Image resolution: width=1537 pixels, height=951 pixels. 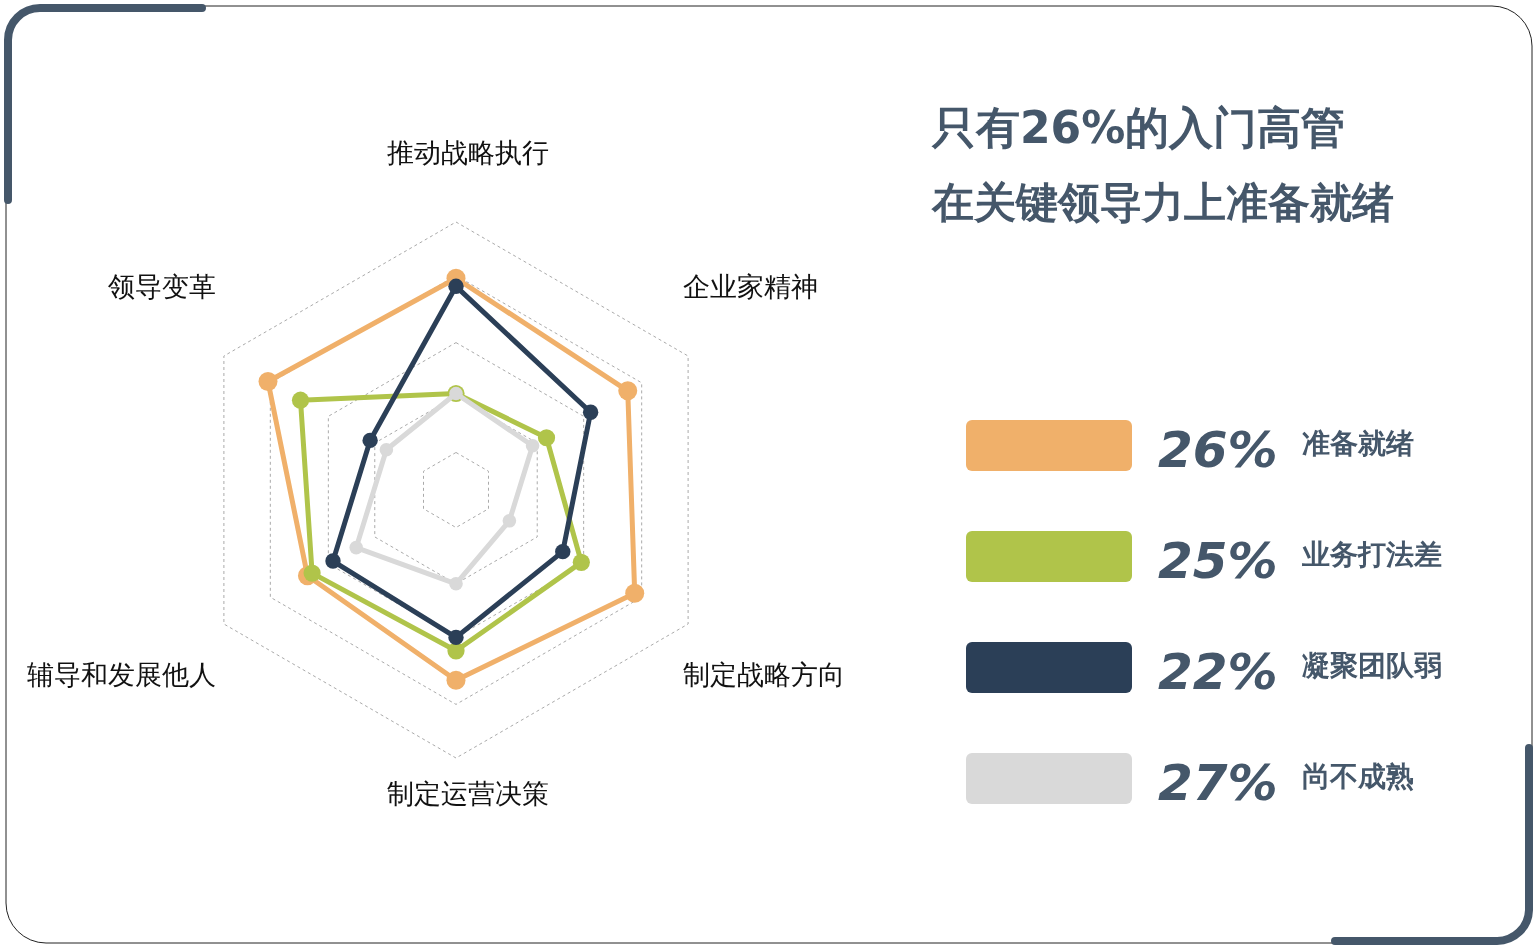 I want to click on legend-label: 27% 尚不成熟, so click(x=1286, y=783).